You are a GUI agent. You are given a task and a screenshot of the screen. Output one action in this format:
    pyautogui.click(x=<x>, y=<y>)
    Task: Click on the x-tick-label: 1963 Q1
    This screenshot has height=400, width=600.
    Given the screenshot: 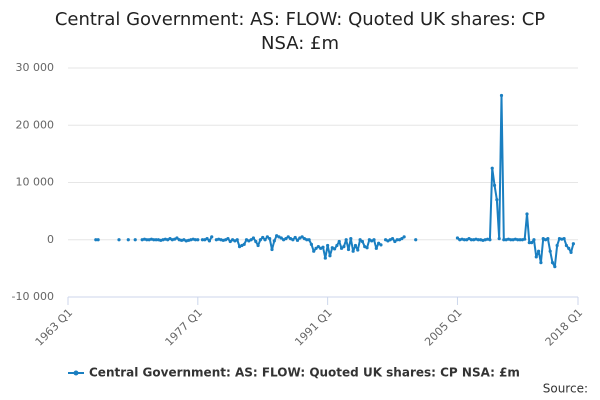 What is the action you would take?
    pyautogui.click(x=54, y=327)
    